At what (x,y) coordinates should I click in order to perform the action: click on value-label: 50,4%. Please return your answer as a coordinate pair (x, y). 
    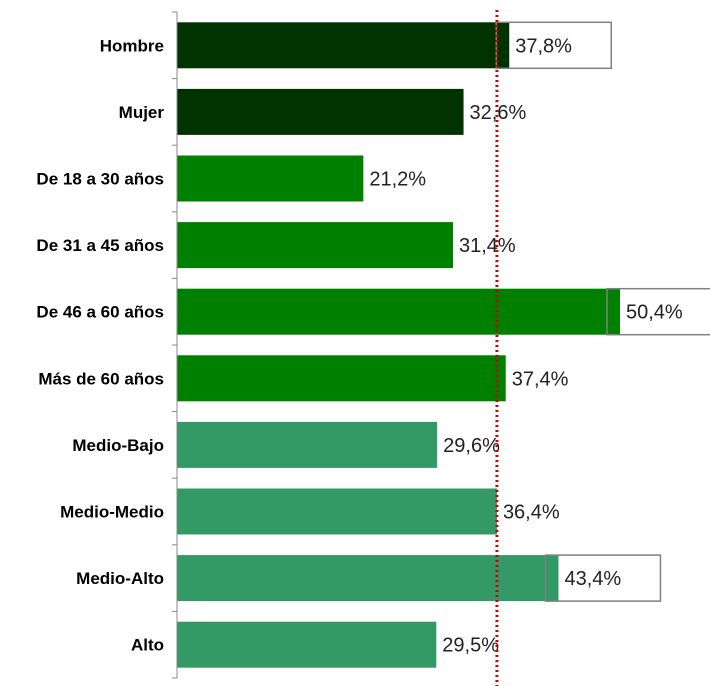
    Looking at the image, I should click on (654, 313).